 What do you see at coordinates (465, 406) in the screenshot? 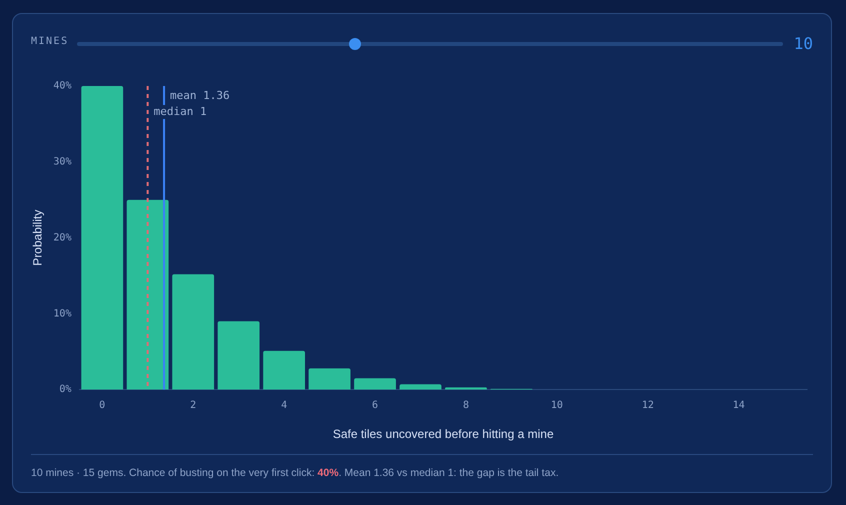
I see `x-tick-label: 8` at bounding box center [465, 406].